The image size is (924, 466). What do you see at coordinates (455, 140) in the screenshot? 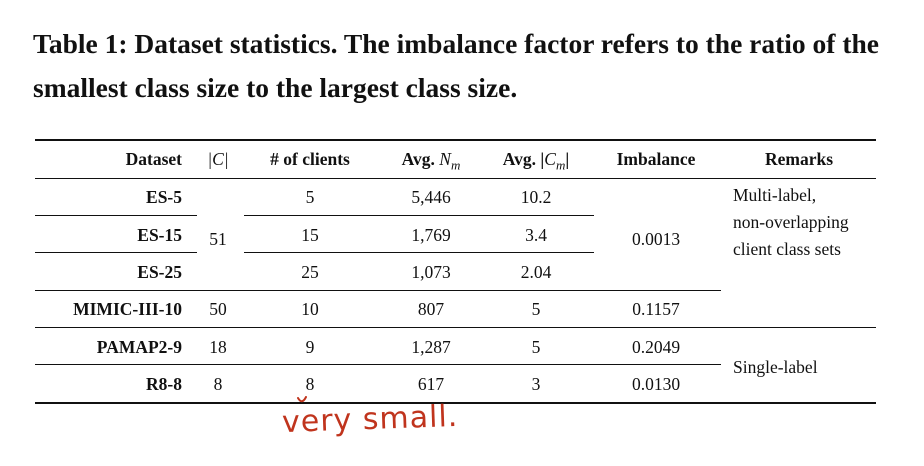
I see `top-rule` at bounding box center [455, 140].